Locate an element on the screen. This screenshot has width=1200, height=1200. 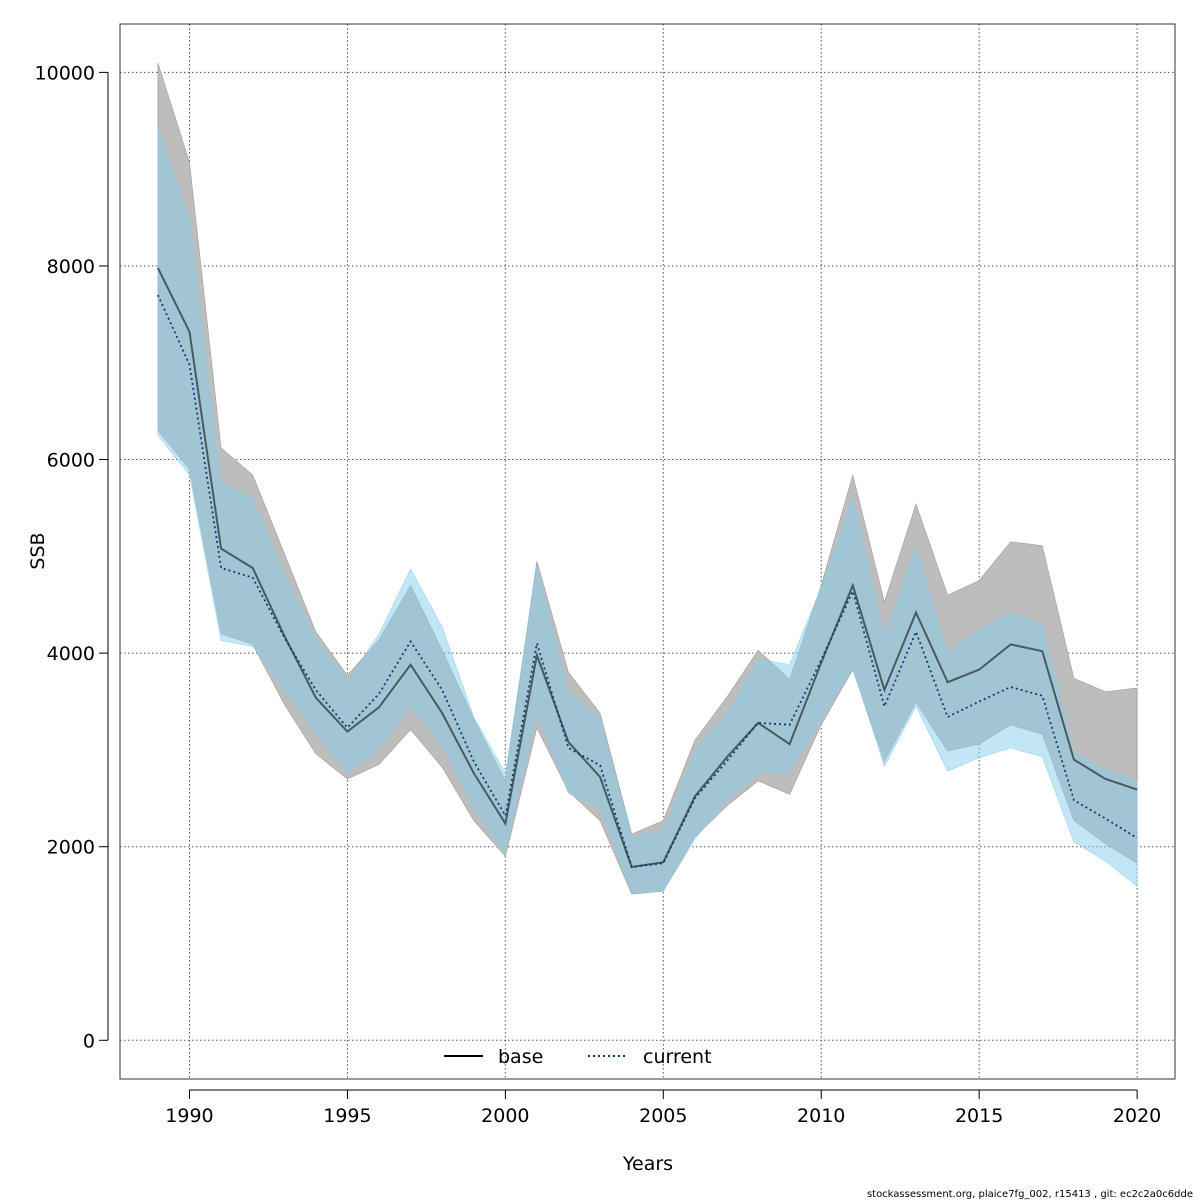
y-tick-label: 0 is located at coordinates (89, 1041).